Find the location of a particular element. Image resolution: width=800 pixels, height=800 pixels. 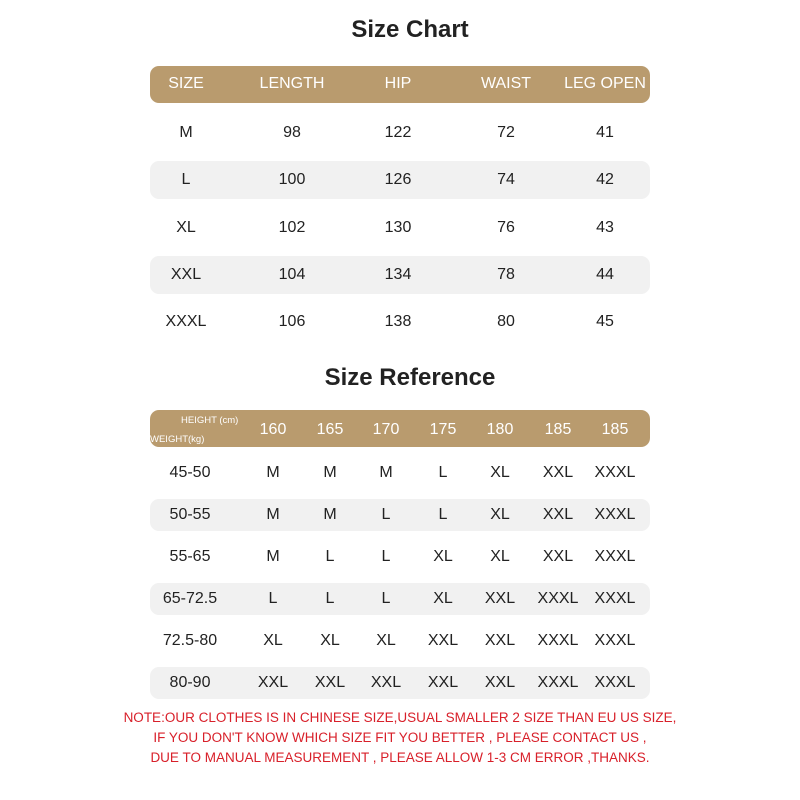

table-cell: 44 is located at coordinates (605, 274).